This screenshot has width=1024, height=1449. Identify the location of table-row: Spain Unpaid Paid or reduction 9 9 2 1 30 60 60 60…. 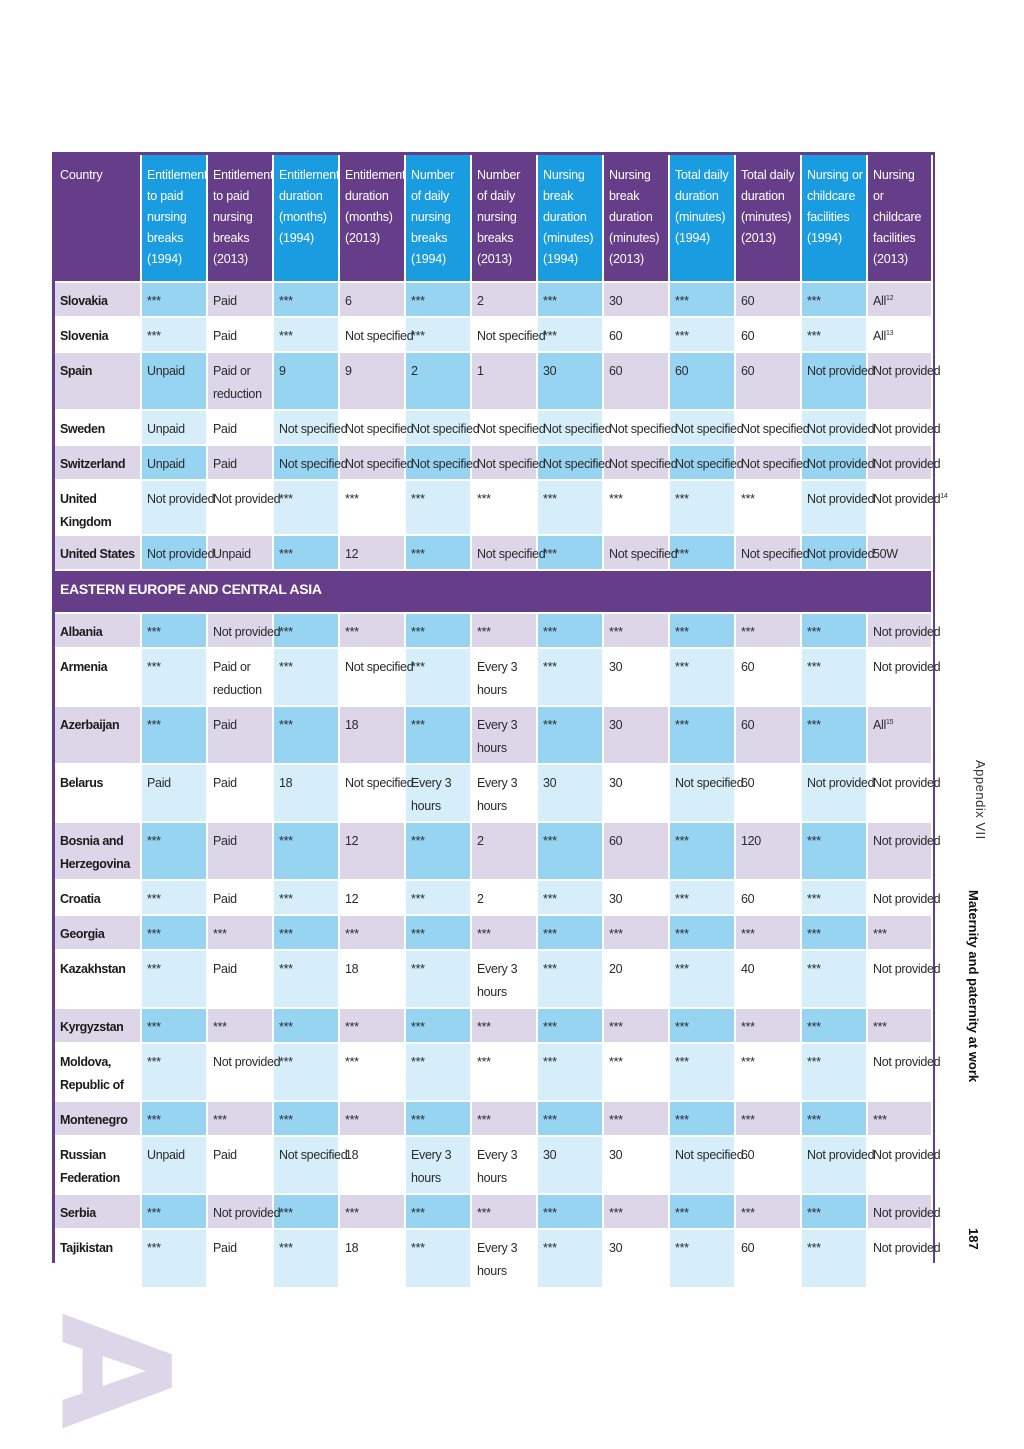
(498, 380).